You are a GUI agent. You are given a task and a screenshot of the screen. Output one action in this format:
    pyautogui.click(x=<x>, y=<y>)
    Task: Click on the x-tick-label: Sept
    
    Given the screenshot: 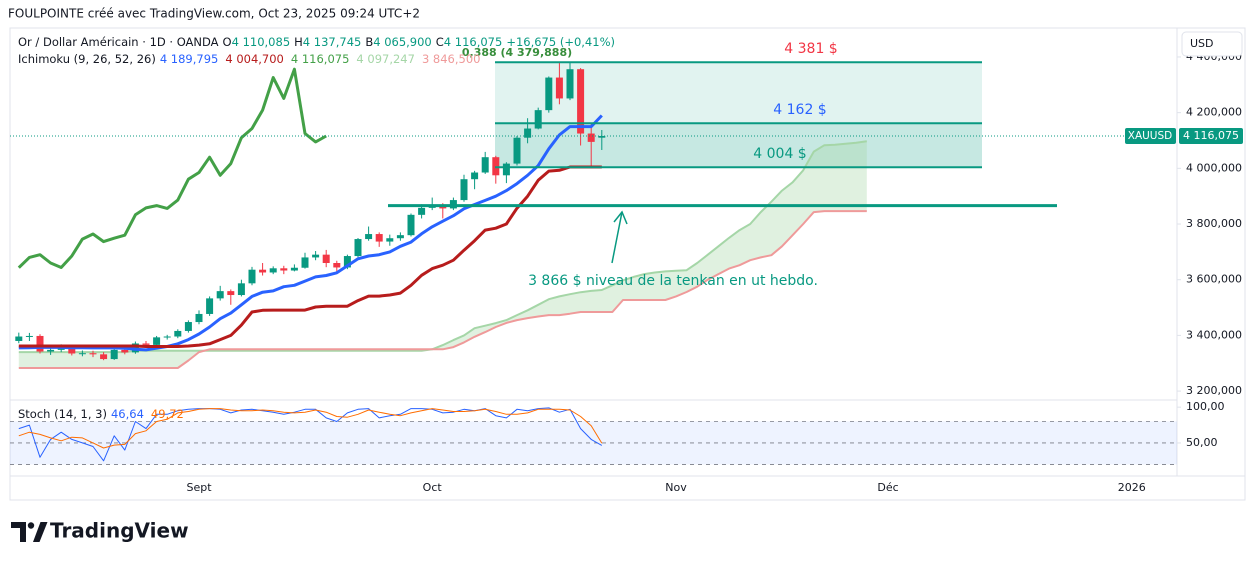 What is the action you would take?
    pyautogui.click(x=199, y=487)
    